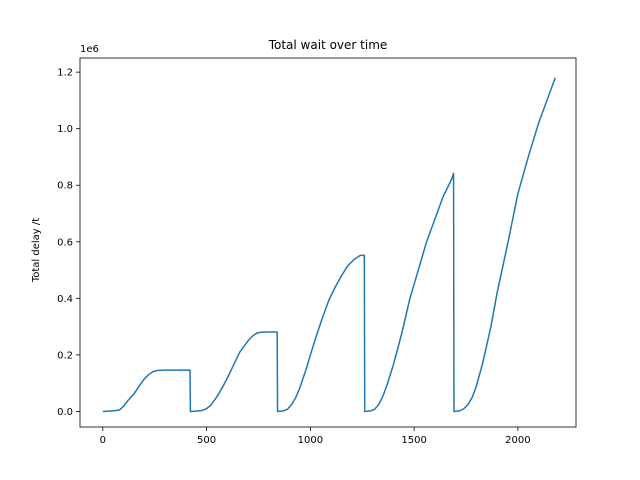 The height and width of the screenshot is (480, 640). I want to click on x-tick-label: 2000, so click(517, 440).